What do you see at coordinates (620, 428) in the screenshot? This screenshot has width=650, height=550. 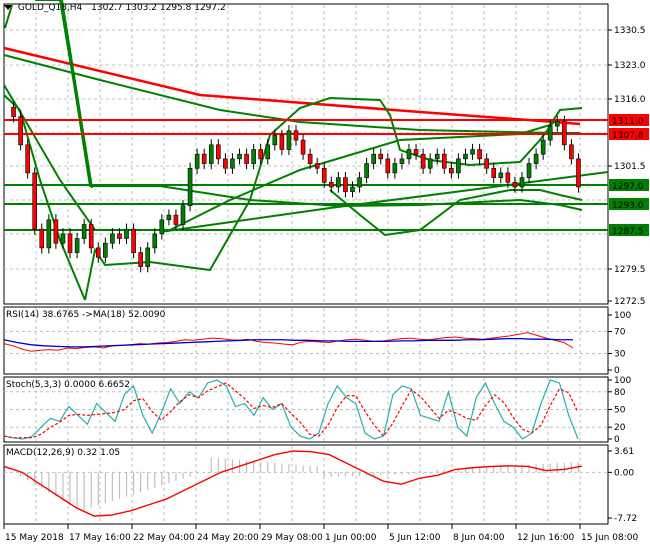 I see `stoch-tick-label: 20` at bounding box center [620, 428].